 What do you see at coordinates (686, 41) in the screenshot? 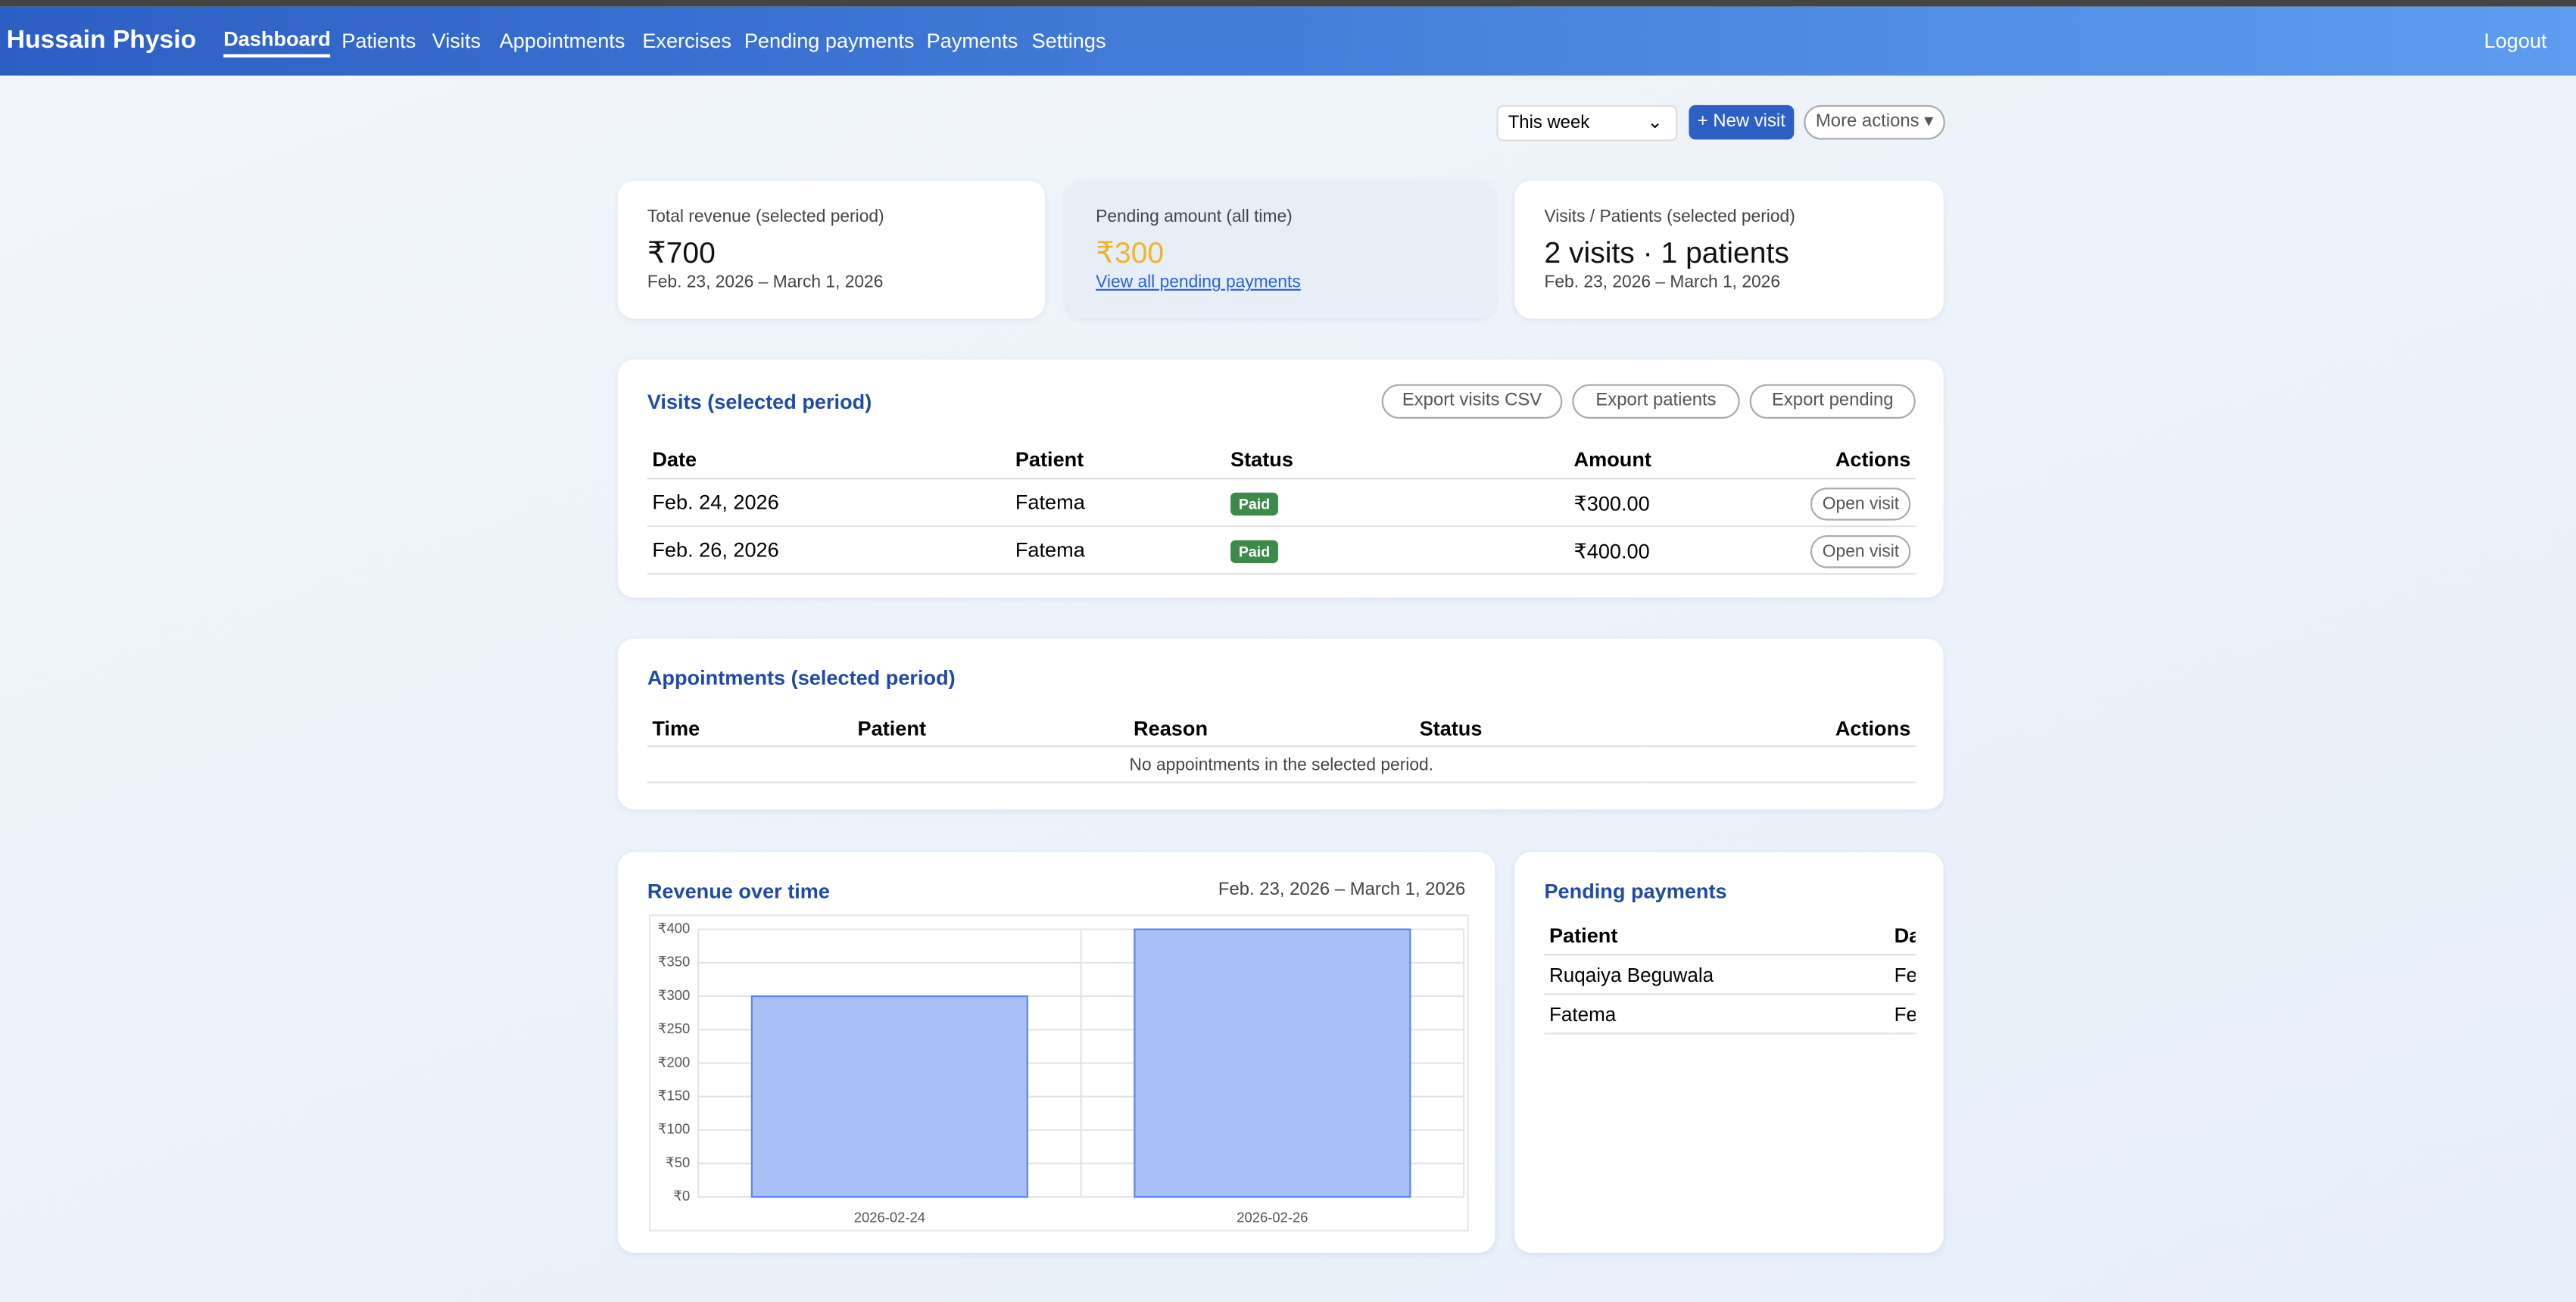
I see `nav-link: Exercises` at bounding box center [686, 41].